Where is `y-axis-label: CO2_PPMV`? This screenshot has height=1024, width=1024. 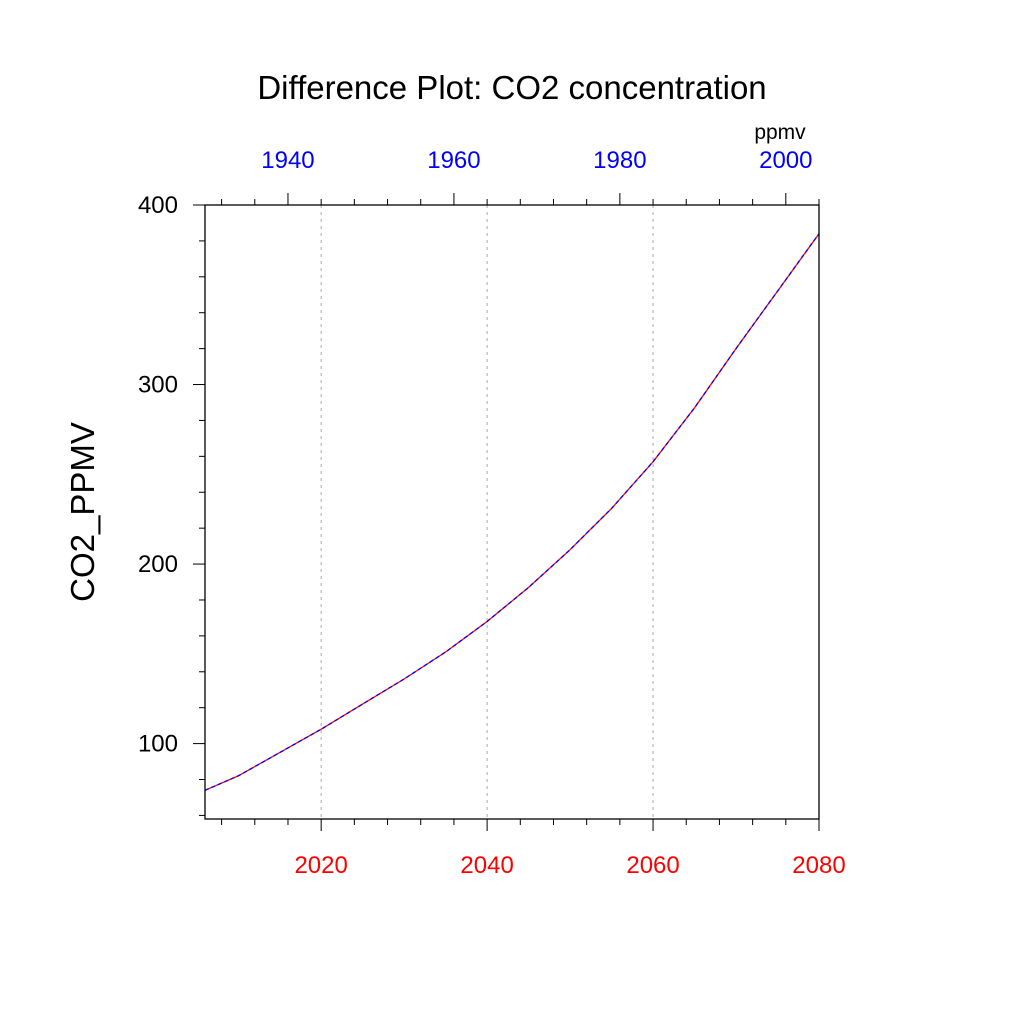 y-axis-label: CO2_PPMV is located at coordinates (82, 512).